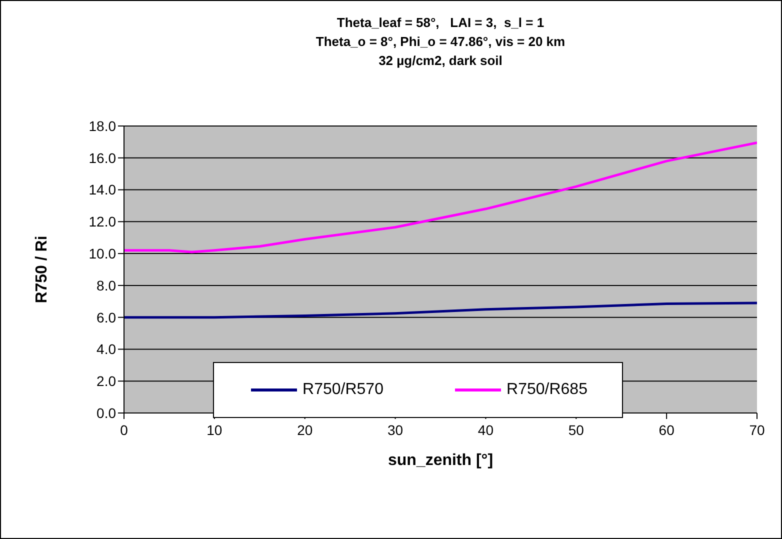 This screenshot has height=539, width=782. I want to click on legend-label: R750/R685, so click(547, 390).